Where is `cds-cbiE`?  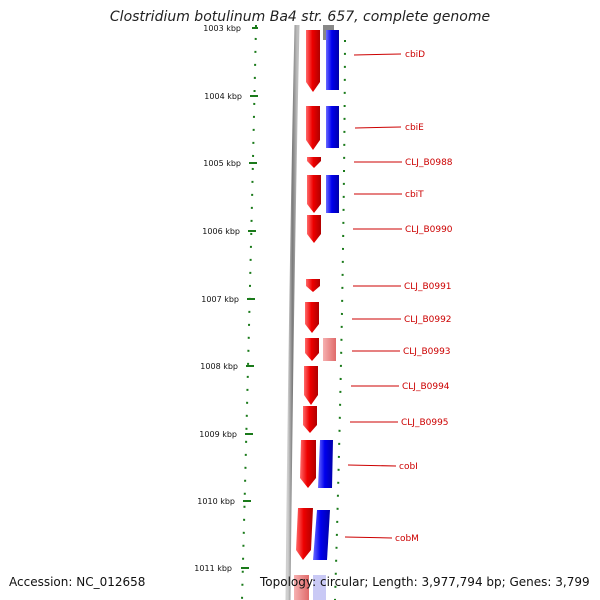
cds-cbiE is located at coordinates (313, 128).